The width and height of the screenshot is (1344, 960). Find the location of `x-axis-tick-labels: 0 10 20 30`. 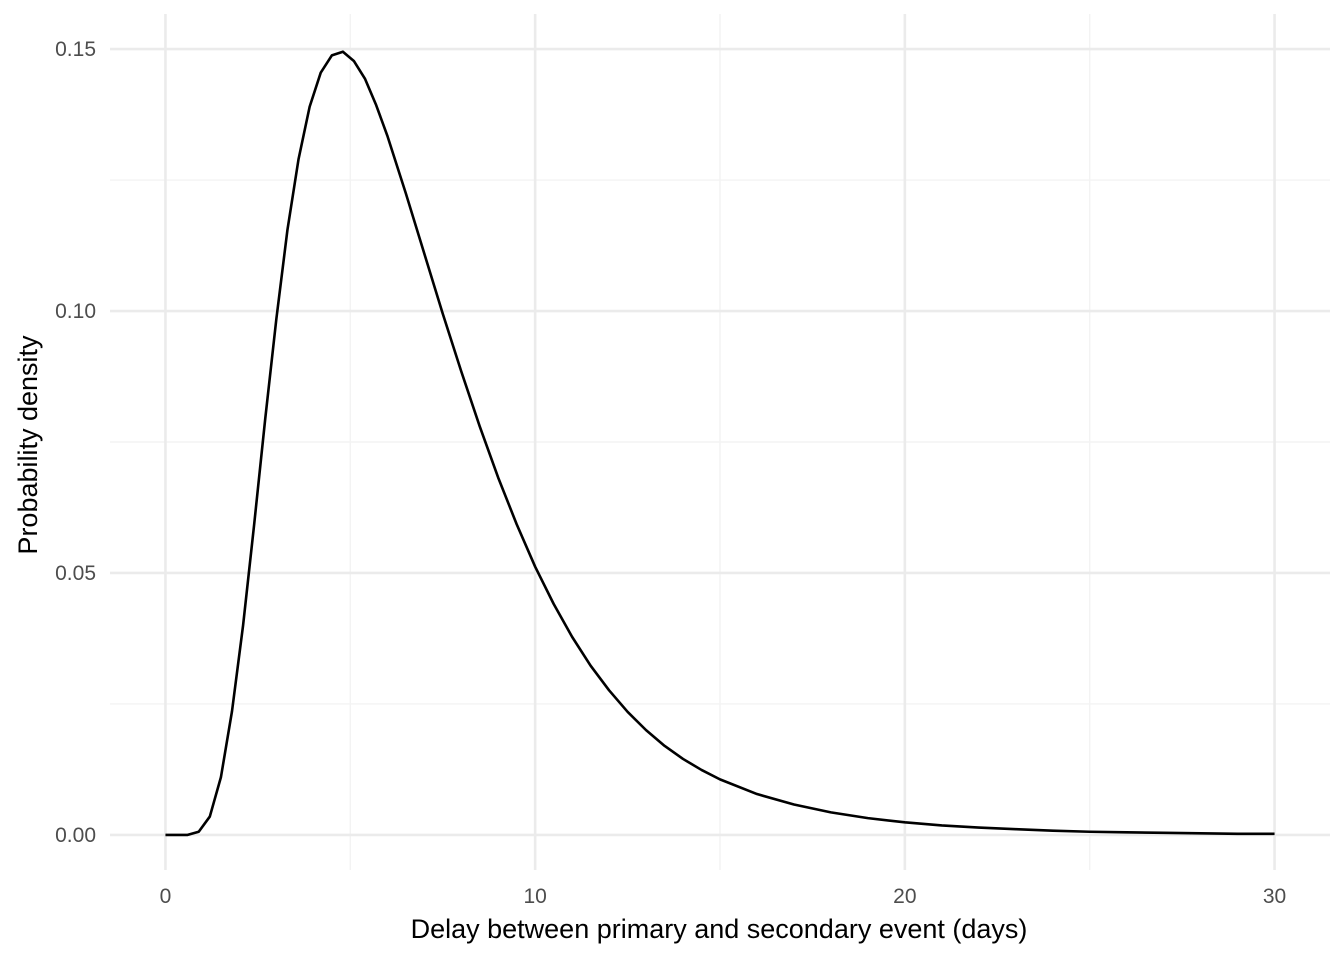

x-axis-tick-labels: 0 10 20 30 is located at coordinates (723, 896).